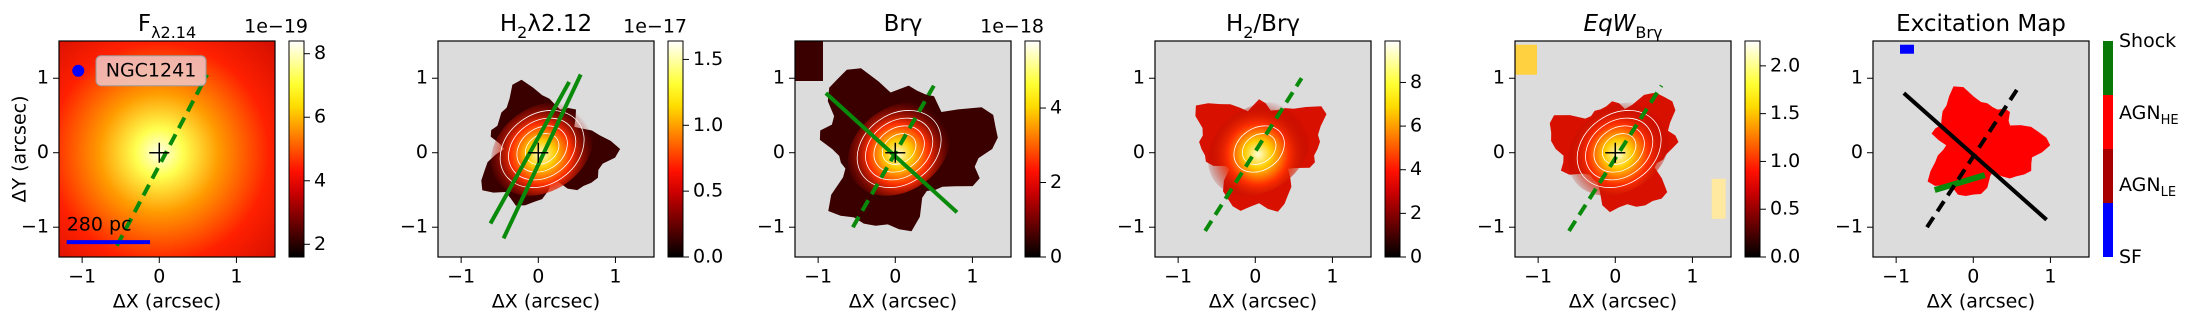 The height and width of the screenshot is (324, 2200). Describe the element at coordinates (1785, 257) in the screenshot. I see `colorbar-tick-label: 0.0` at that location.